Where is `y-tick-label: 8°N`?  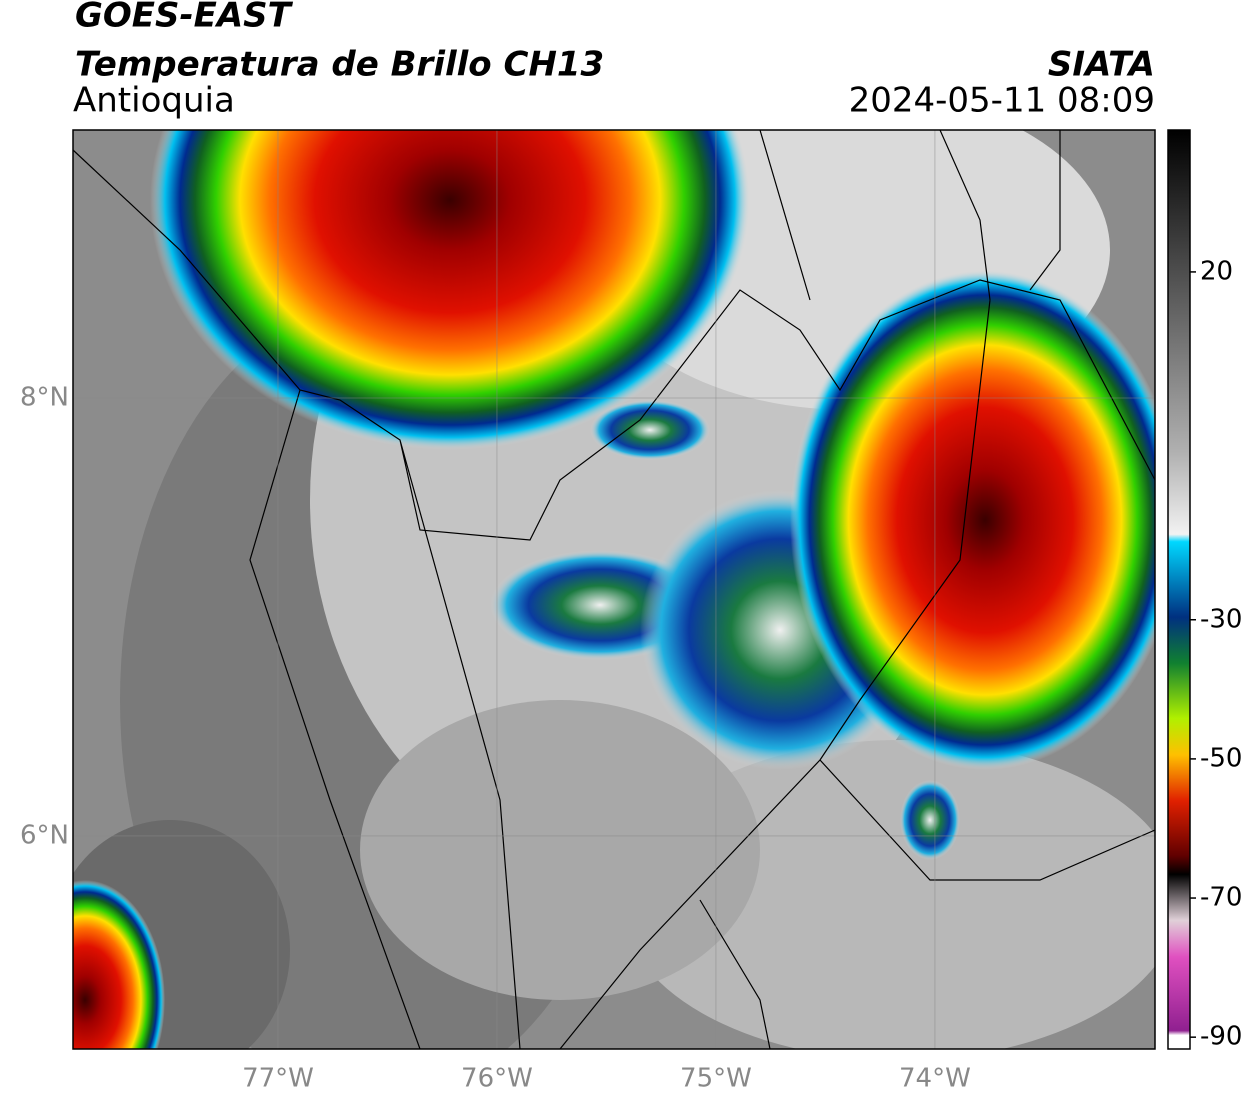
y-tick-label: 8°N is located at coordinates (44, 398).